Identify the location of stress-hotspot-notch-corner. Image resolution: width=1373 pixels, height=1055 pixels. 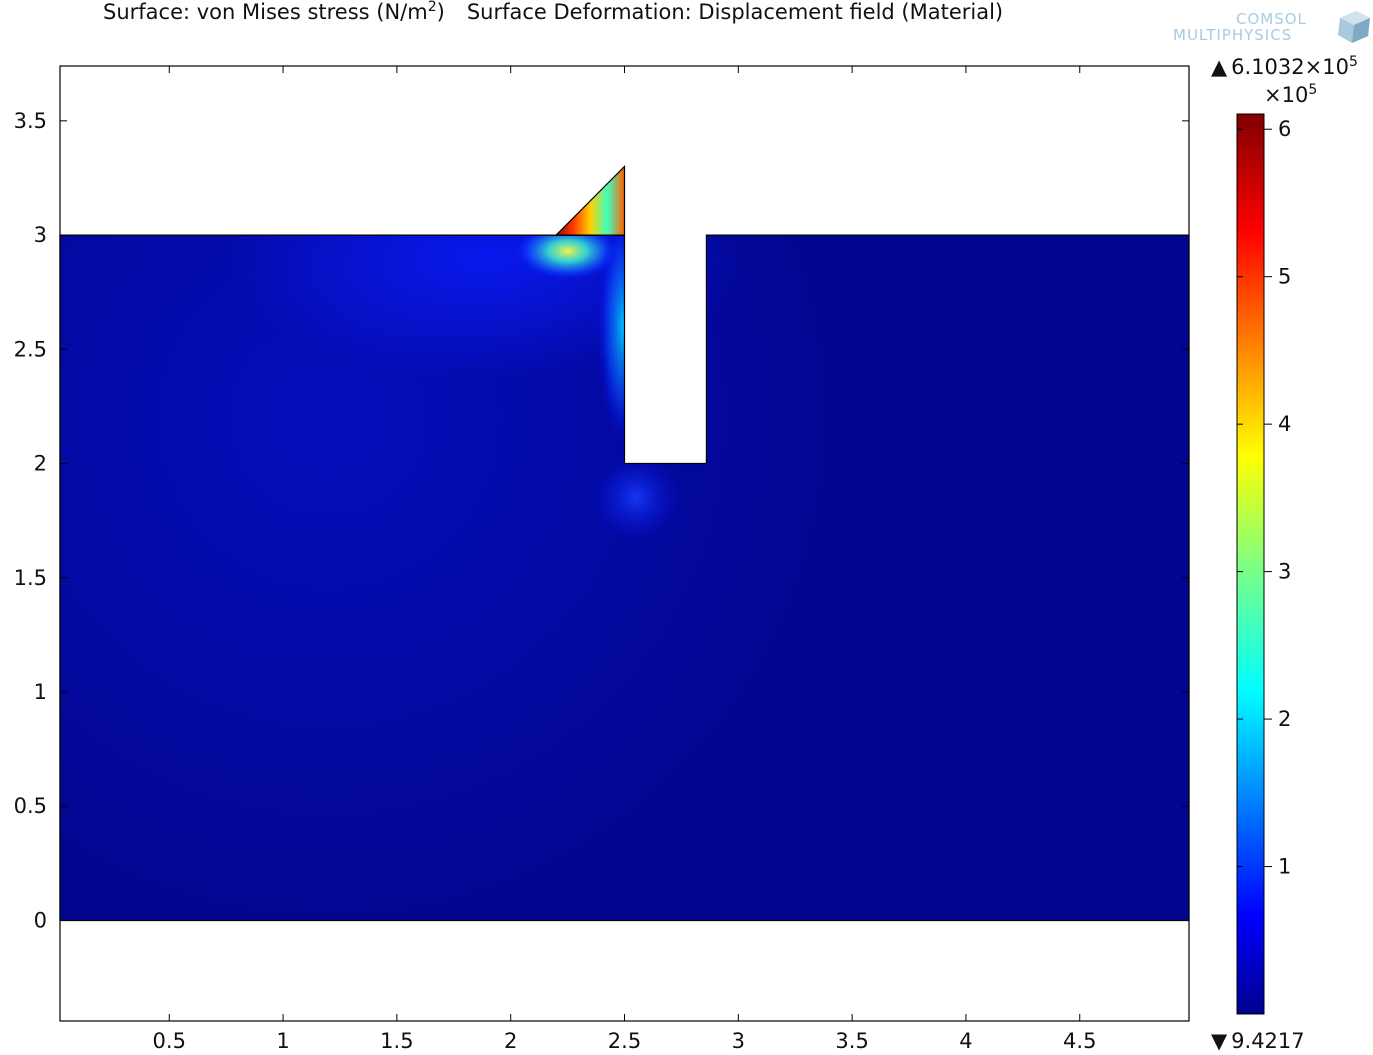
(635, 497).